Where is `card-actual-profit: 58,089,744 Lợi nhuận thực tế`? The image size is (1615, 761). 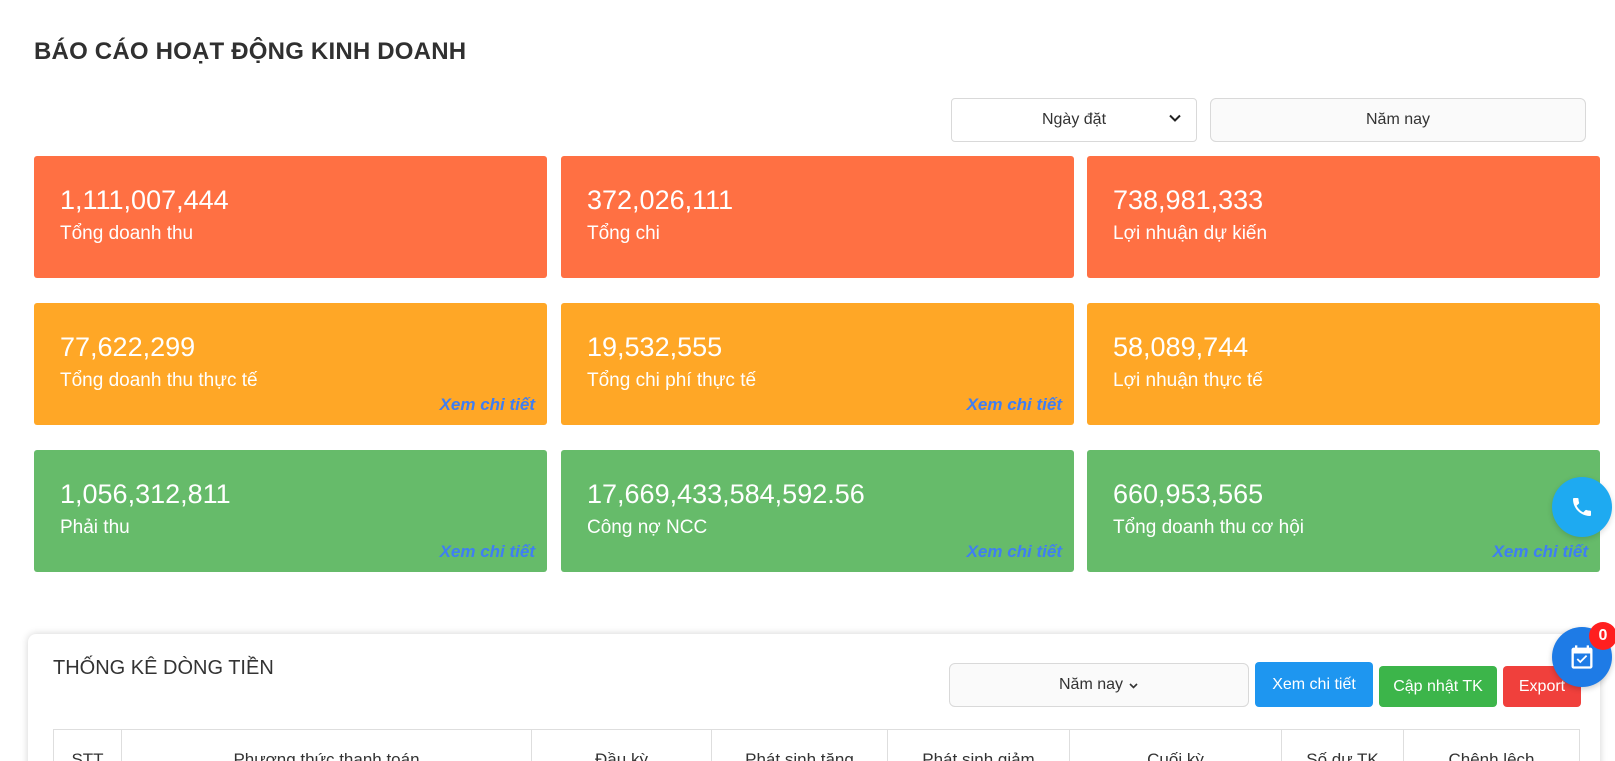
card-actual-profit: 58,089,744 Lợi nhuận thực tế is located at coordinates (1343, 364).